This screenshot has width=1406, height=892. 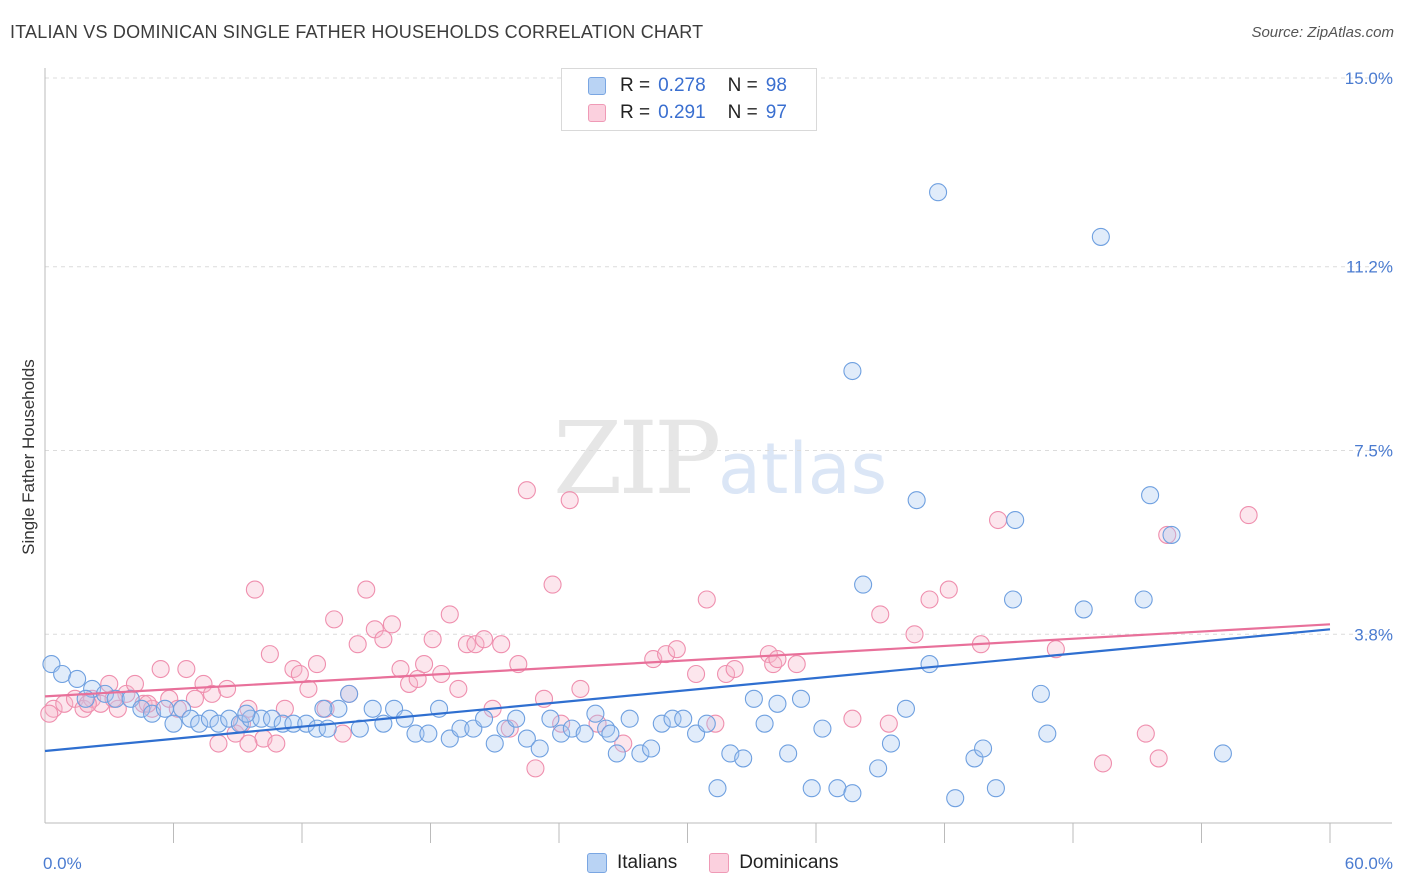 What do you see at coordinates (742, 112) in the screenshot?
I see `n-label: N =` at bounding box center [742, 112].